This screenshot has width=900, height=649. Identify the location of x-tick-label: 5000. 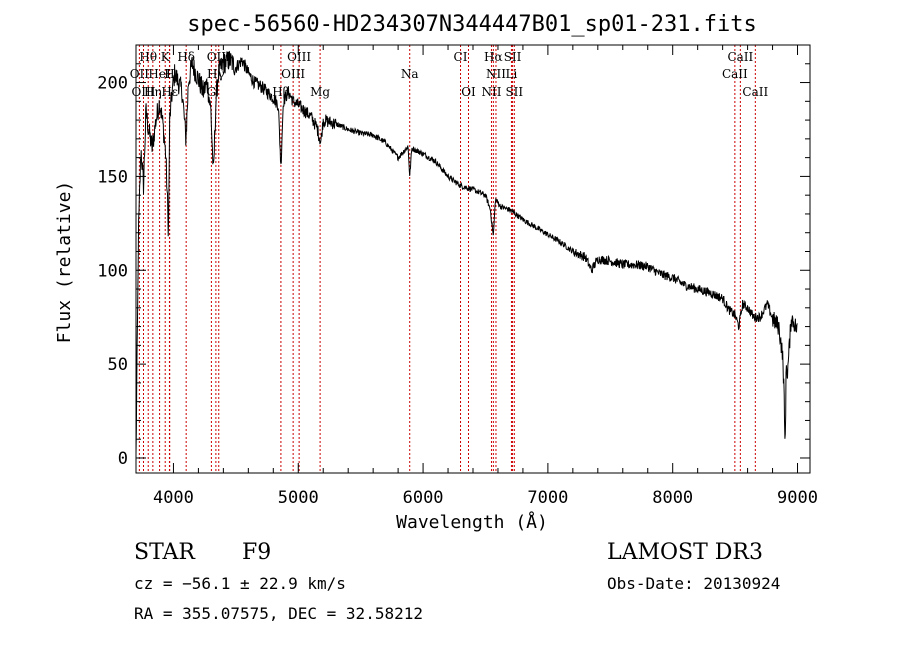
(298, 498).